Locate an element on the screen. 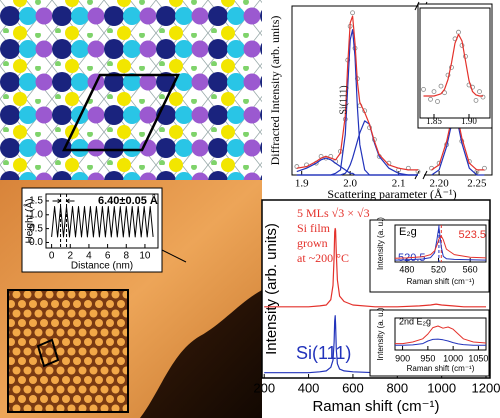  x-tick-label: 900 is located at coordinates (402, 358).